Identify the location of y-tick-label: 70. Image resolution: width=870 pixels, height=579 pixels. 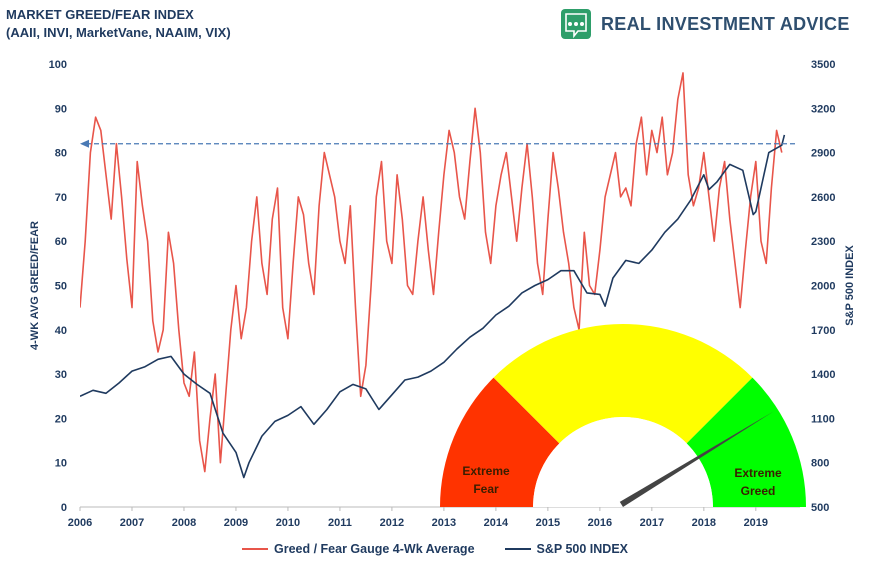
(61, 198).